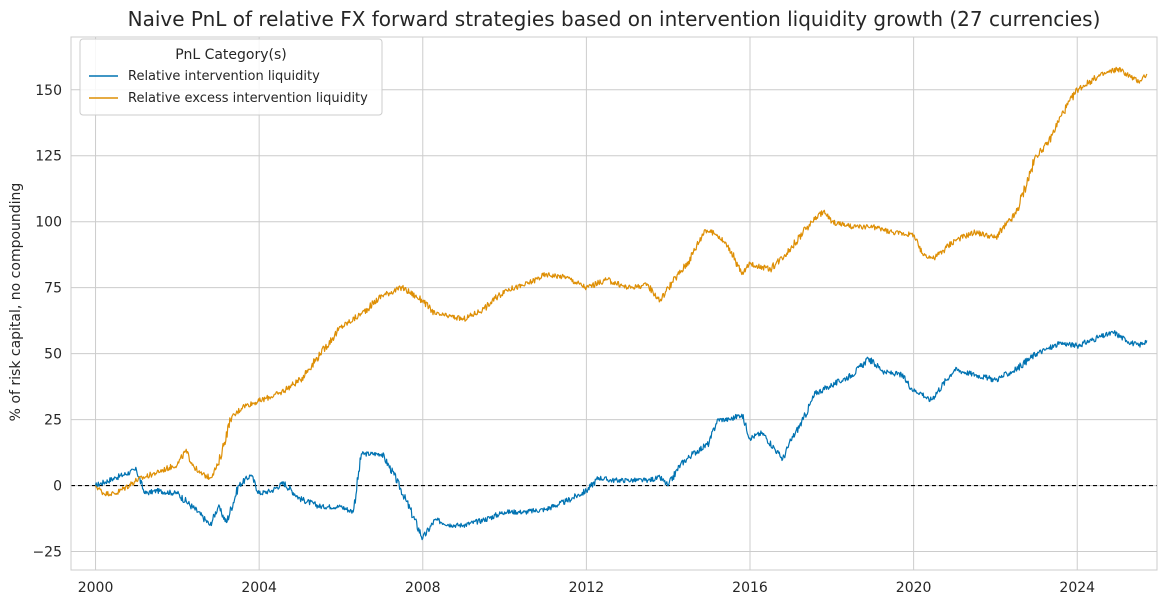 The height and width of the screenshot is (611, 1166). I want to click on legend-label-relative-intervention-liquidity: Relative intervention liquidity, so click(224, 76).